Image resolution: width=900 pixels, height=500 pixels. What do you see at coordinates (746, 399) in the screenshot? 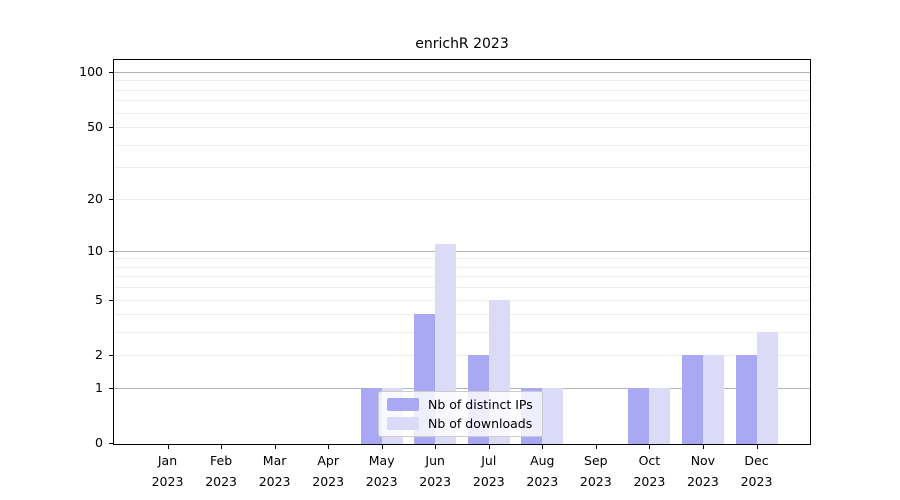
I see `bar-dec-2023-distinct-ips` at bounding box center [746, 399].